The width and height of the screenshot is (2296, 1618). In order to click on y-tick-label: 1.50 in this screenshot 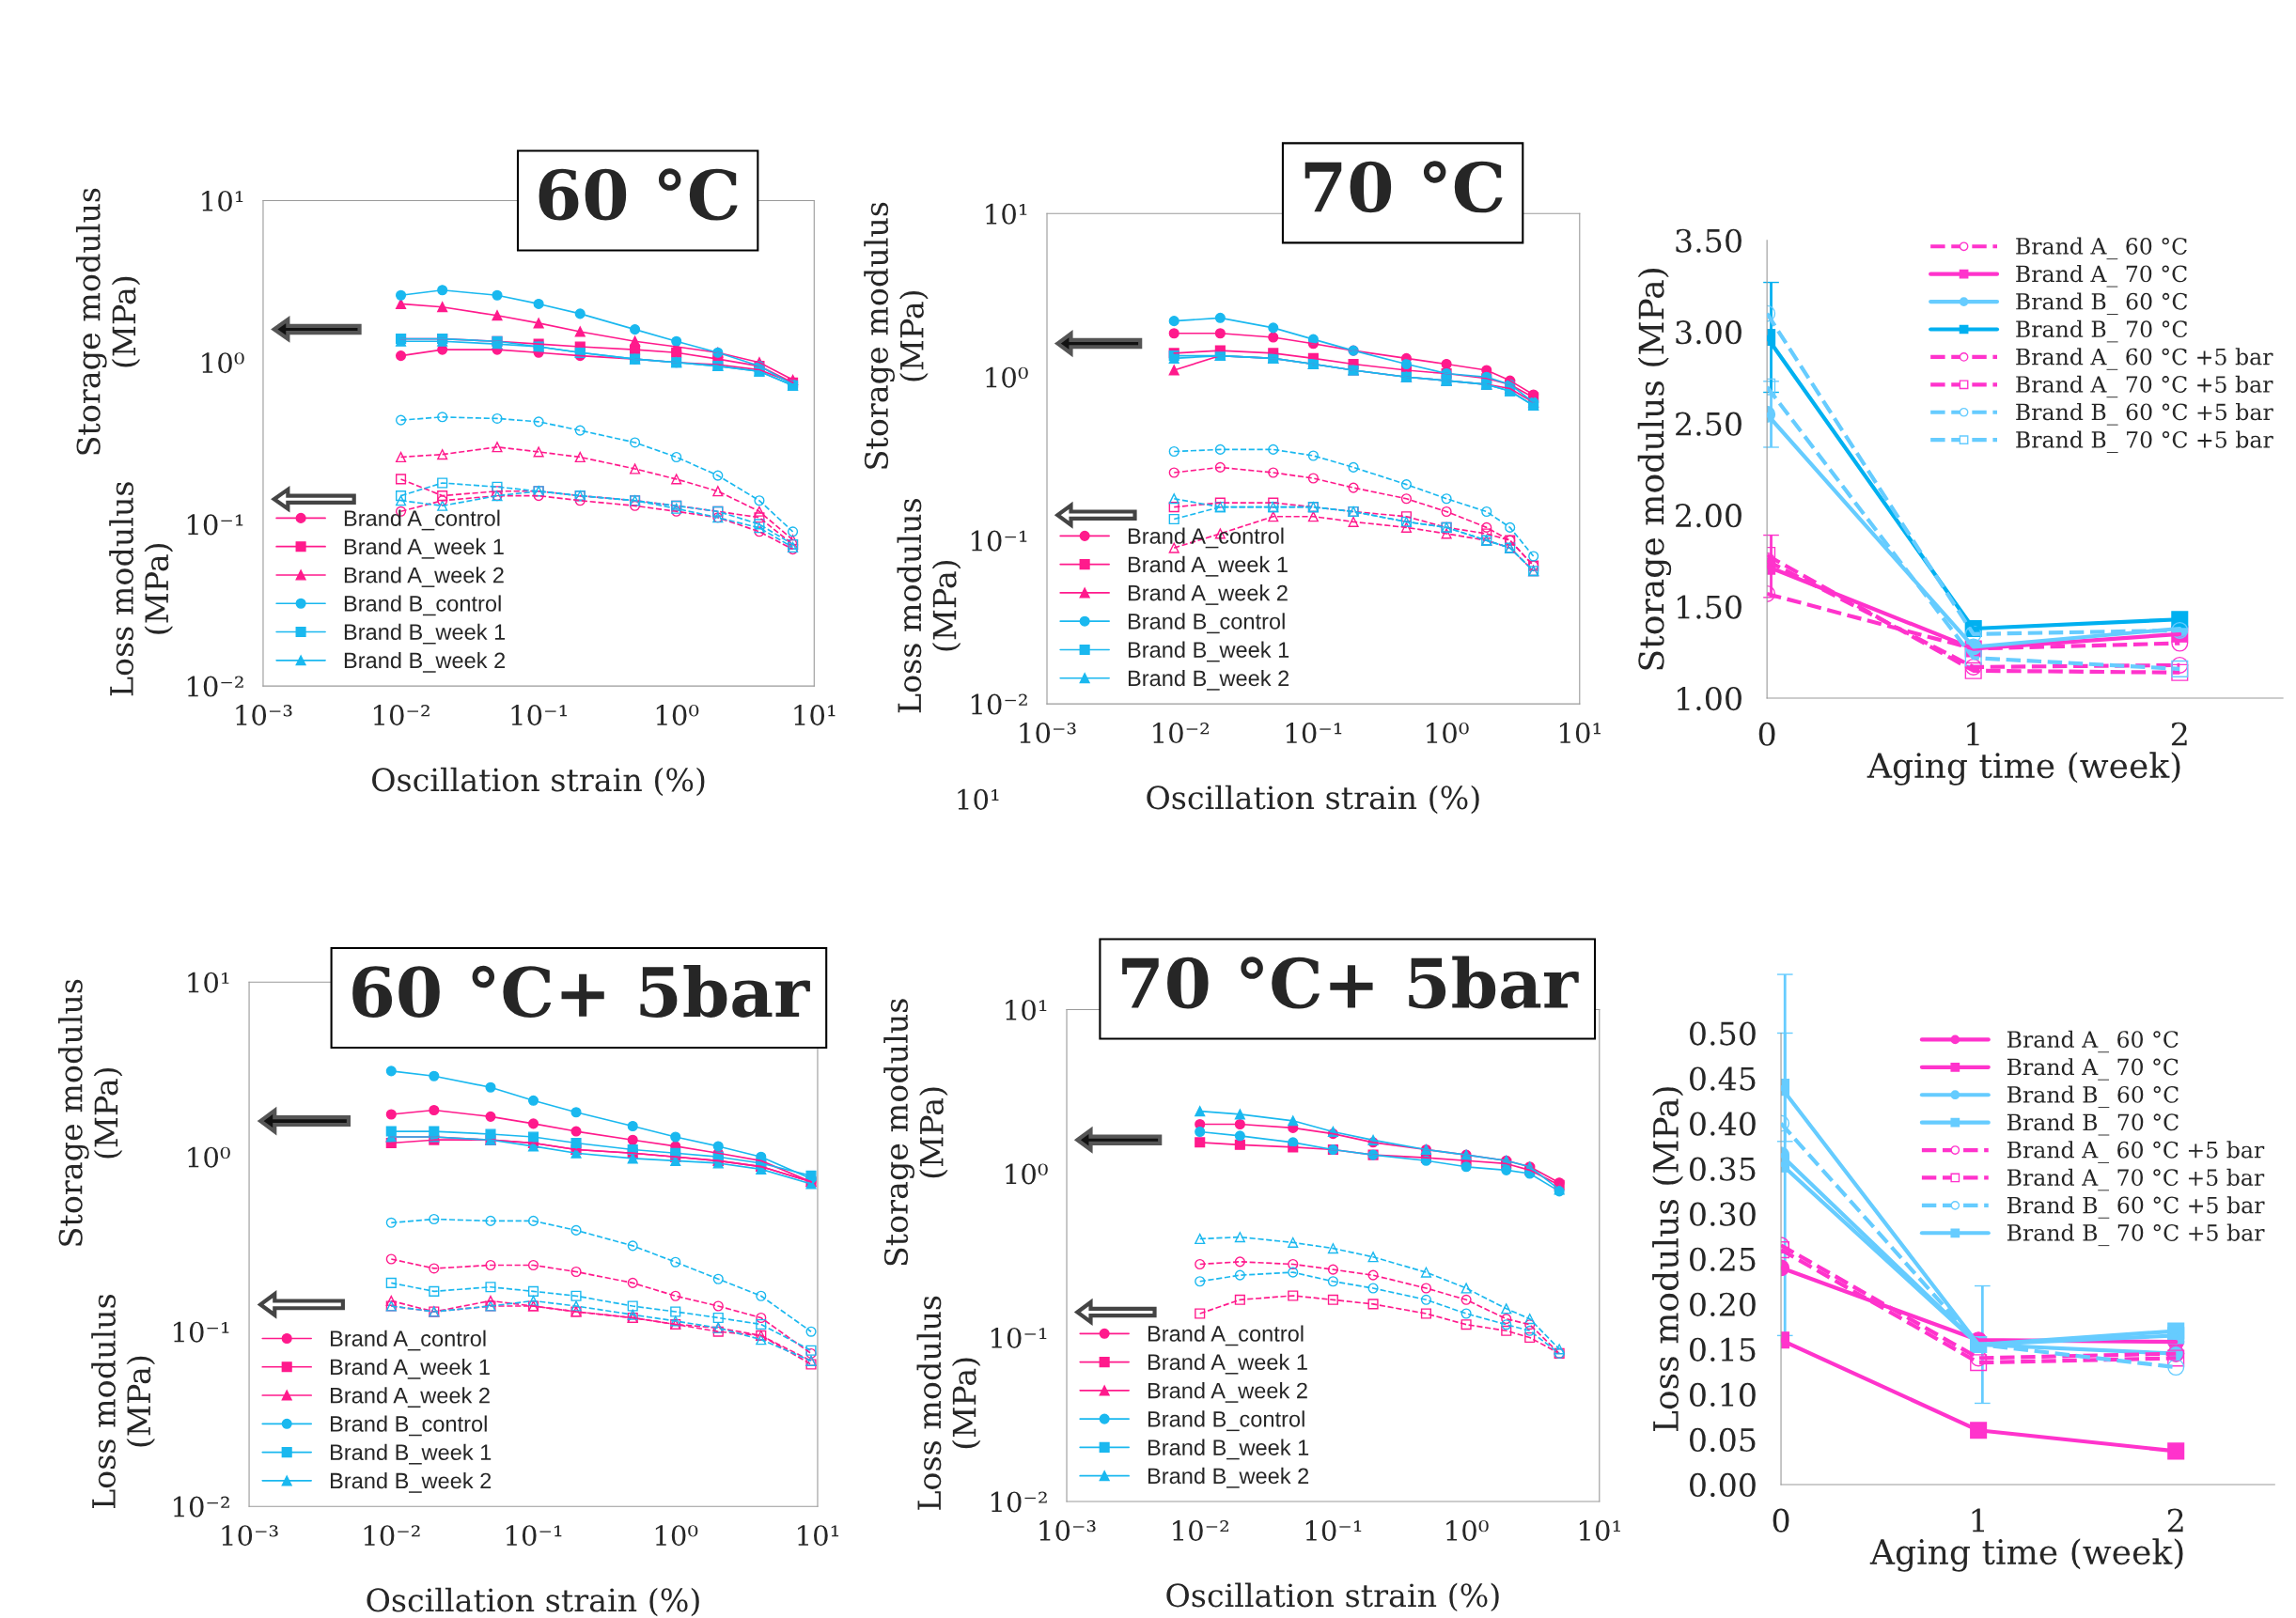, I will do `click(1709, 607)`.